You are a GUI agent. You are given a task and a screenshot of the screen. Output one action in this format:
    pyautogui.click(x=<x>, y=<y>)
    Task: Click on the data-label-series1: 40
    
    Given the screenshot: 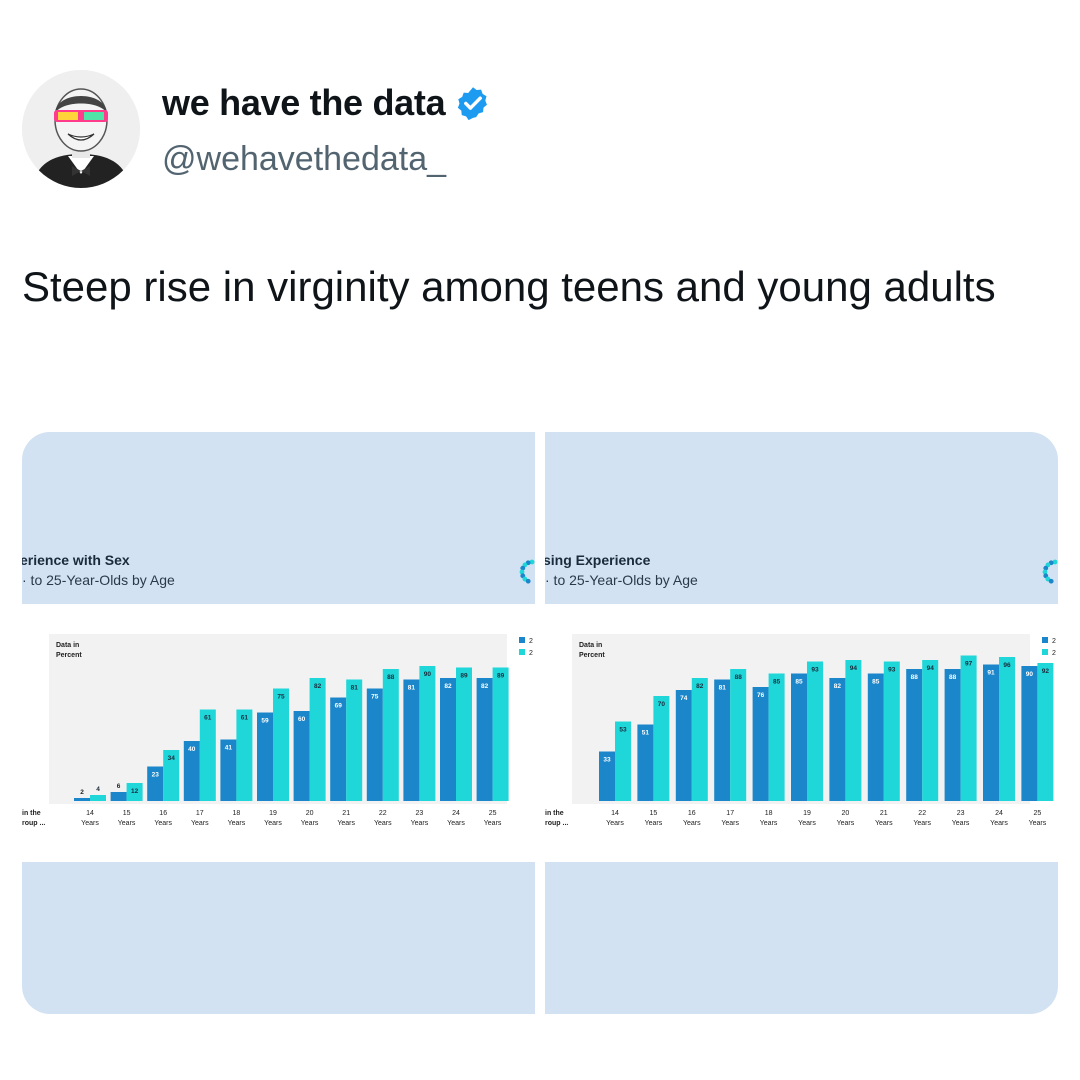 What is the action you would take?
    pyautogui.click(x=192, y=749)
    